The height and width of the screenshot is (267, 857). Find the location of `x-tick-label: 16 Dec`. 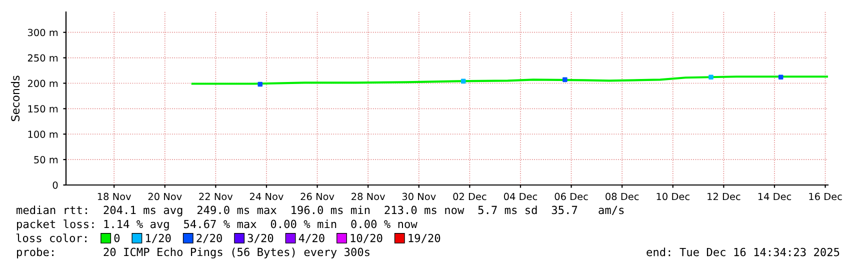

x-tick-label: 16 Dec is located at coordinates (825, 196).